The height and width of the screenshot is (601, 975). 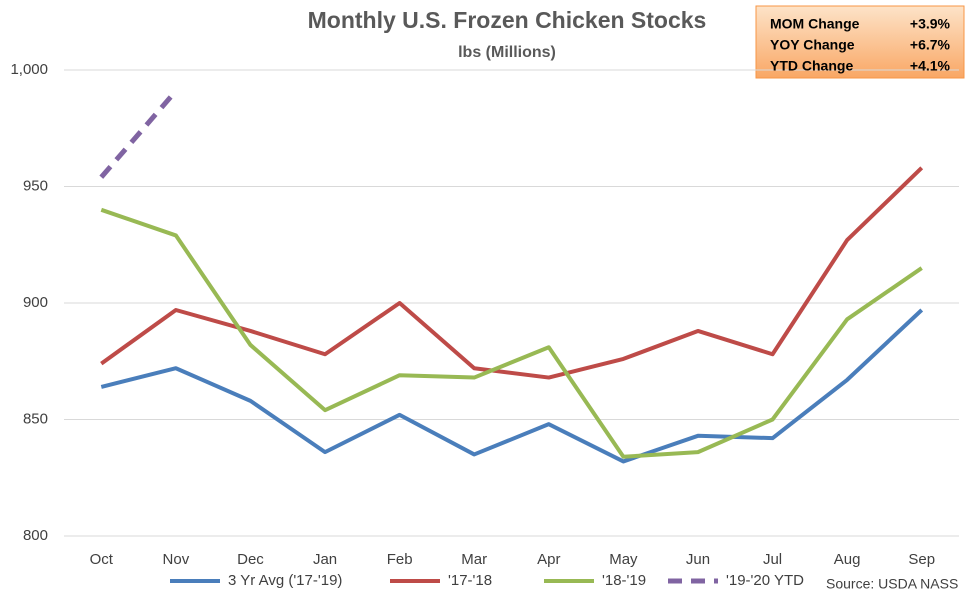 I want to click on source: Source: USDA NASS, so click(x=892, y=584).